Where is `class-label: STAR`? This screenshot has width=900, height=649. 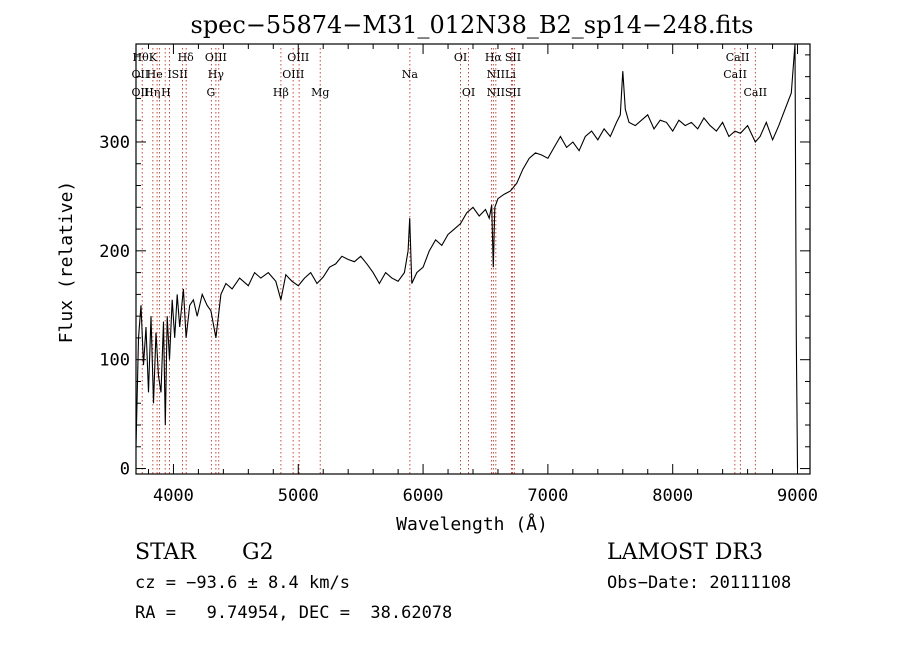
class-label: STAR is located at coordinates (165, 552).